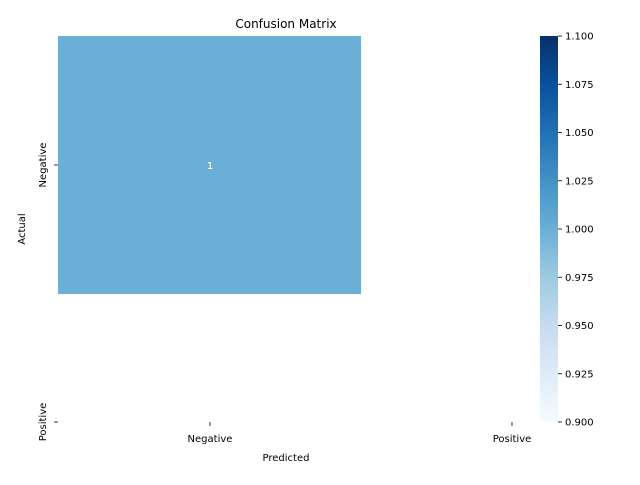 This screenshot has width=640, height=485. What do you see at coordinates (549, 229) in the screenshot?
I see `colorbar-gradient` at bounding box center [549, 229].